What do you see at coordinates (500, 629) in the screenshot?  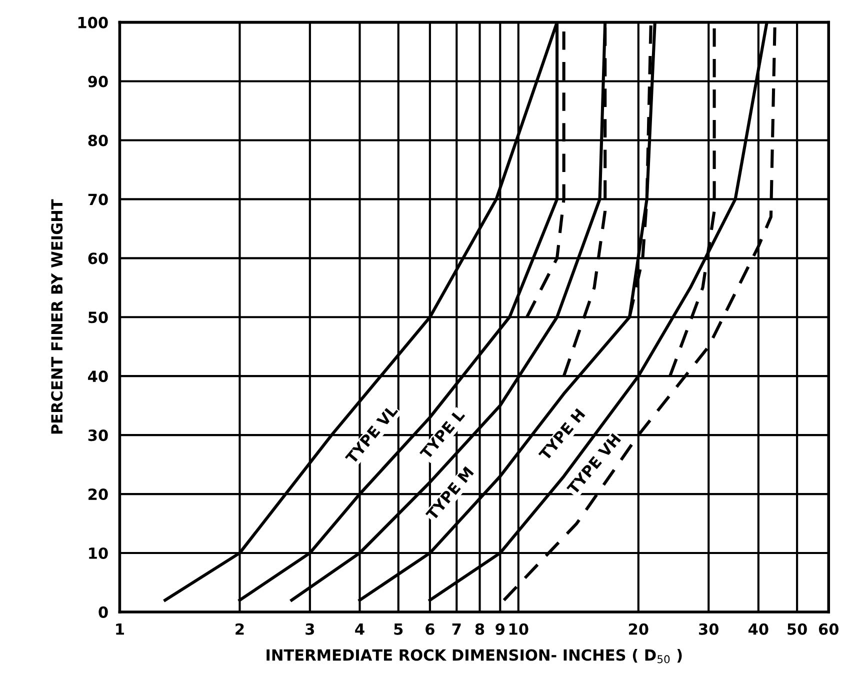 I see `x-tick-label: 9` at bounding box center [500, 629].